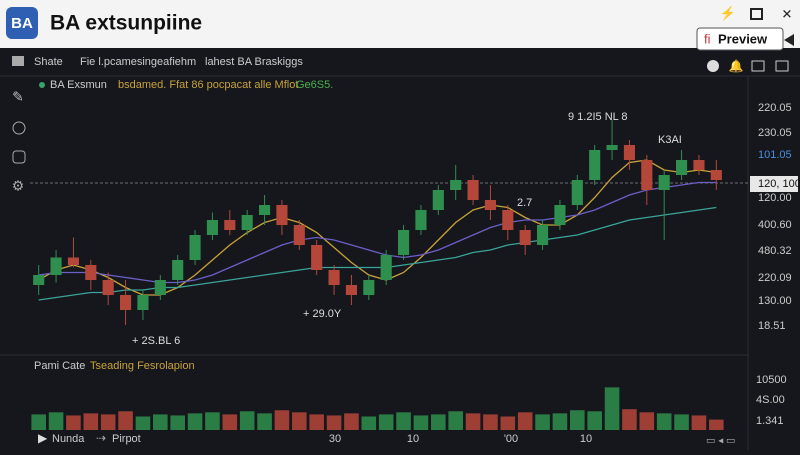 The image size is (800, 455). What do you see at coordinates (322, 314) in the screenshot?
I see `annotation: + 29.0Y` at bounding box center [322, 314].